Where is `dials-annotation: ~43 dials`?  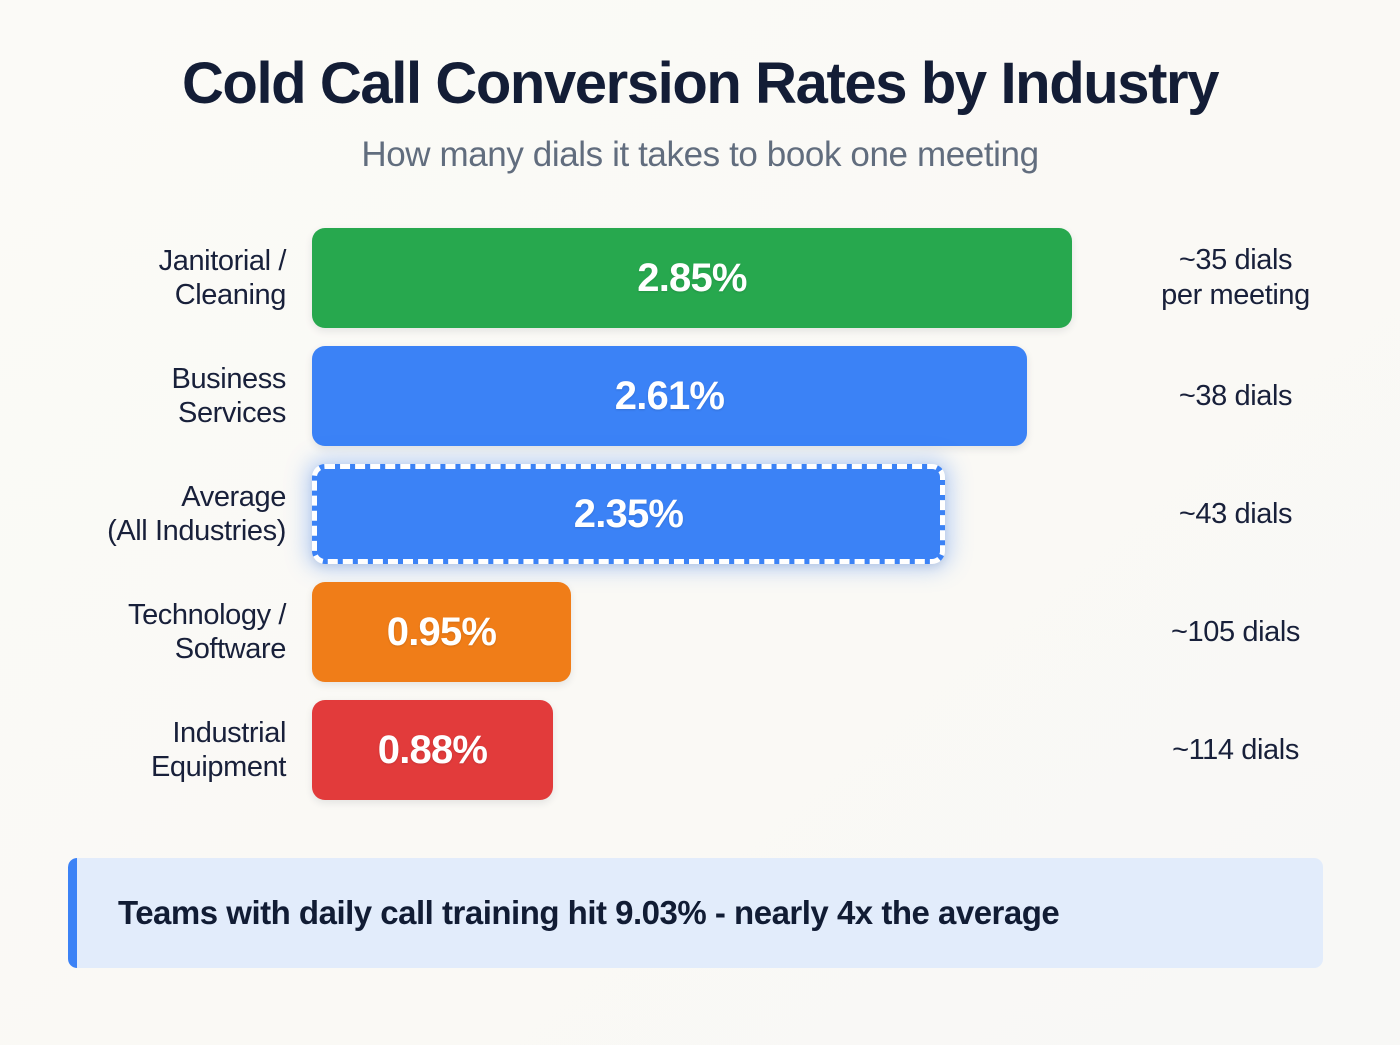 dials-annotation: ~43 dials is located at coordinates (1235, 513).